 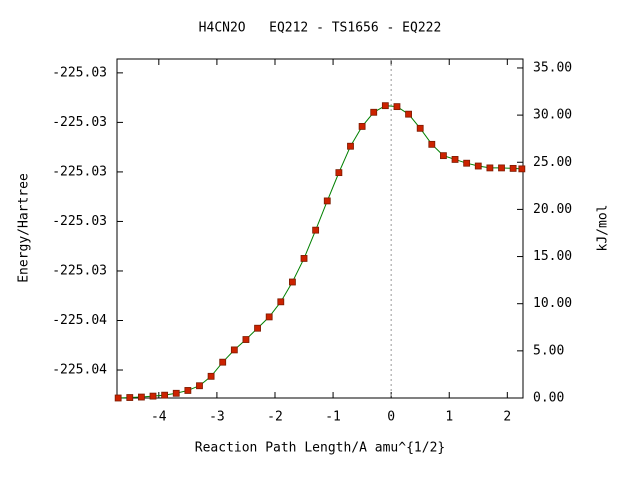 What do you see at coordinates (217, 417) in the screenshot?
I see `x-tick-label: -3` at bounding box center [217, 417].